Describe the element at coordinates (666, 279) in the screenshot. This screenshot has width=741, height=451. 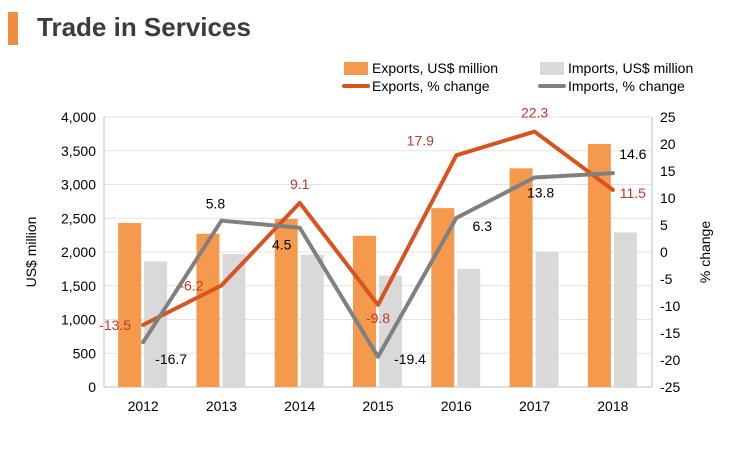
I see `y-right-tick-label: -5` at that location.